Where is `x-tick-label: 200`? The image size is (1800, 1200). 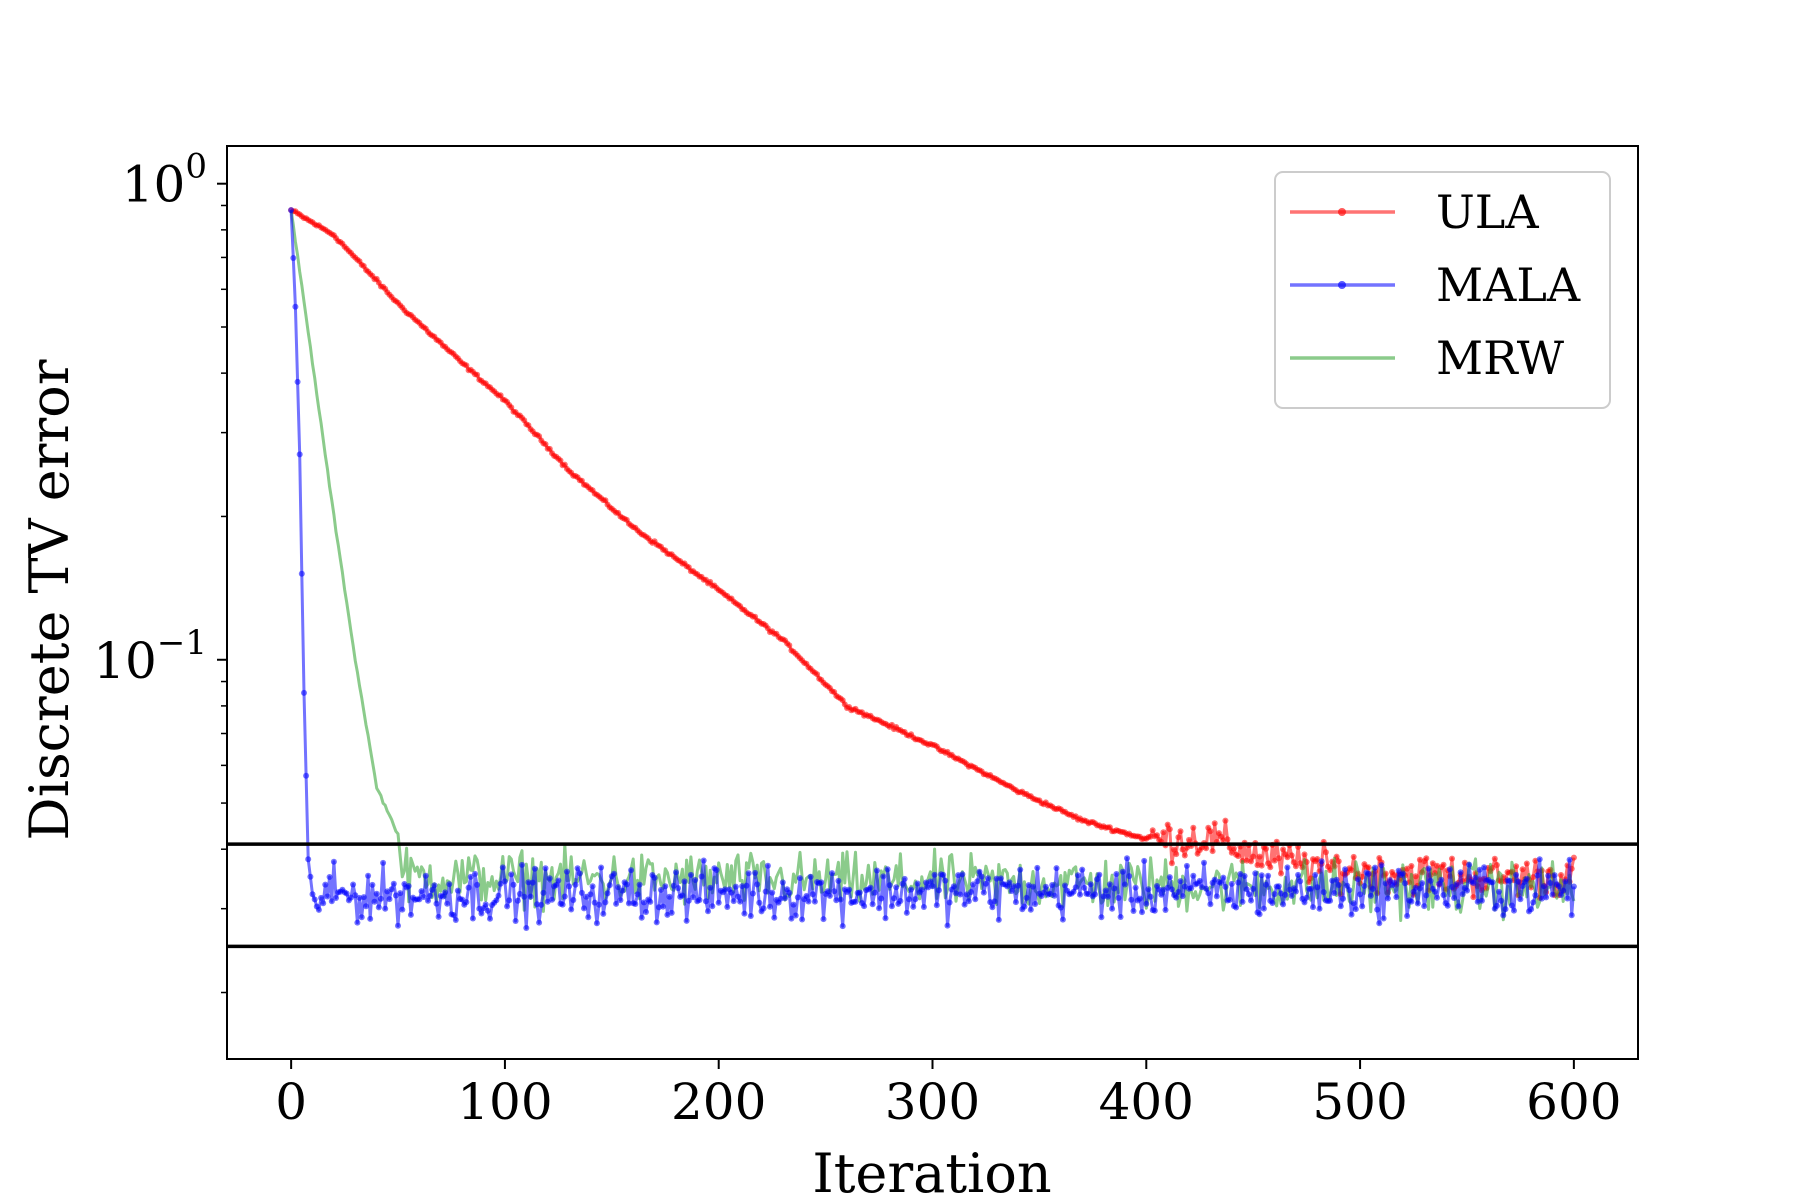
x-tick-label: 200 is located at coordinates (718, 1102).